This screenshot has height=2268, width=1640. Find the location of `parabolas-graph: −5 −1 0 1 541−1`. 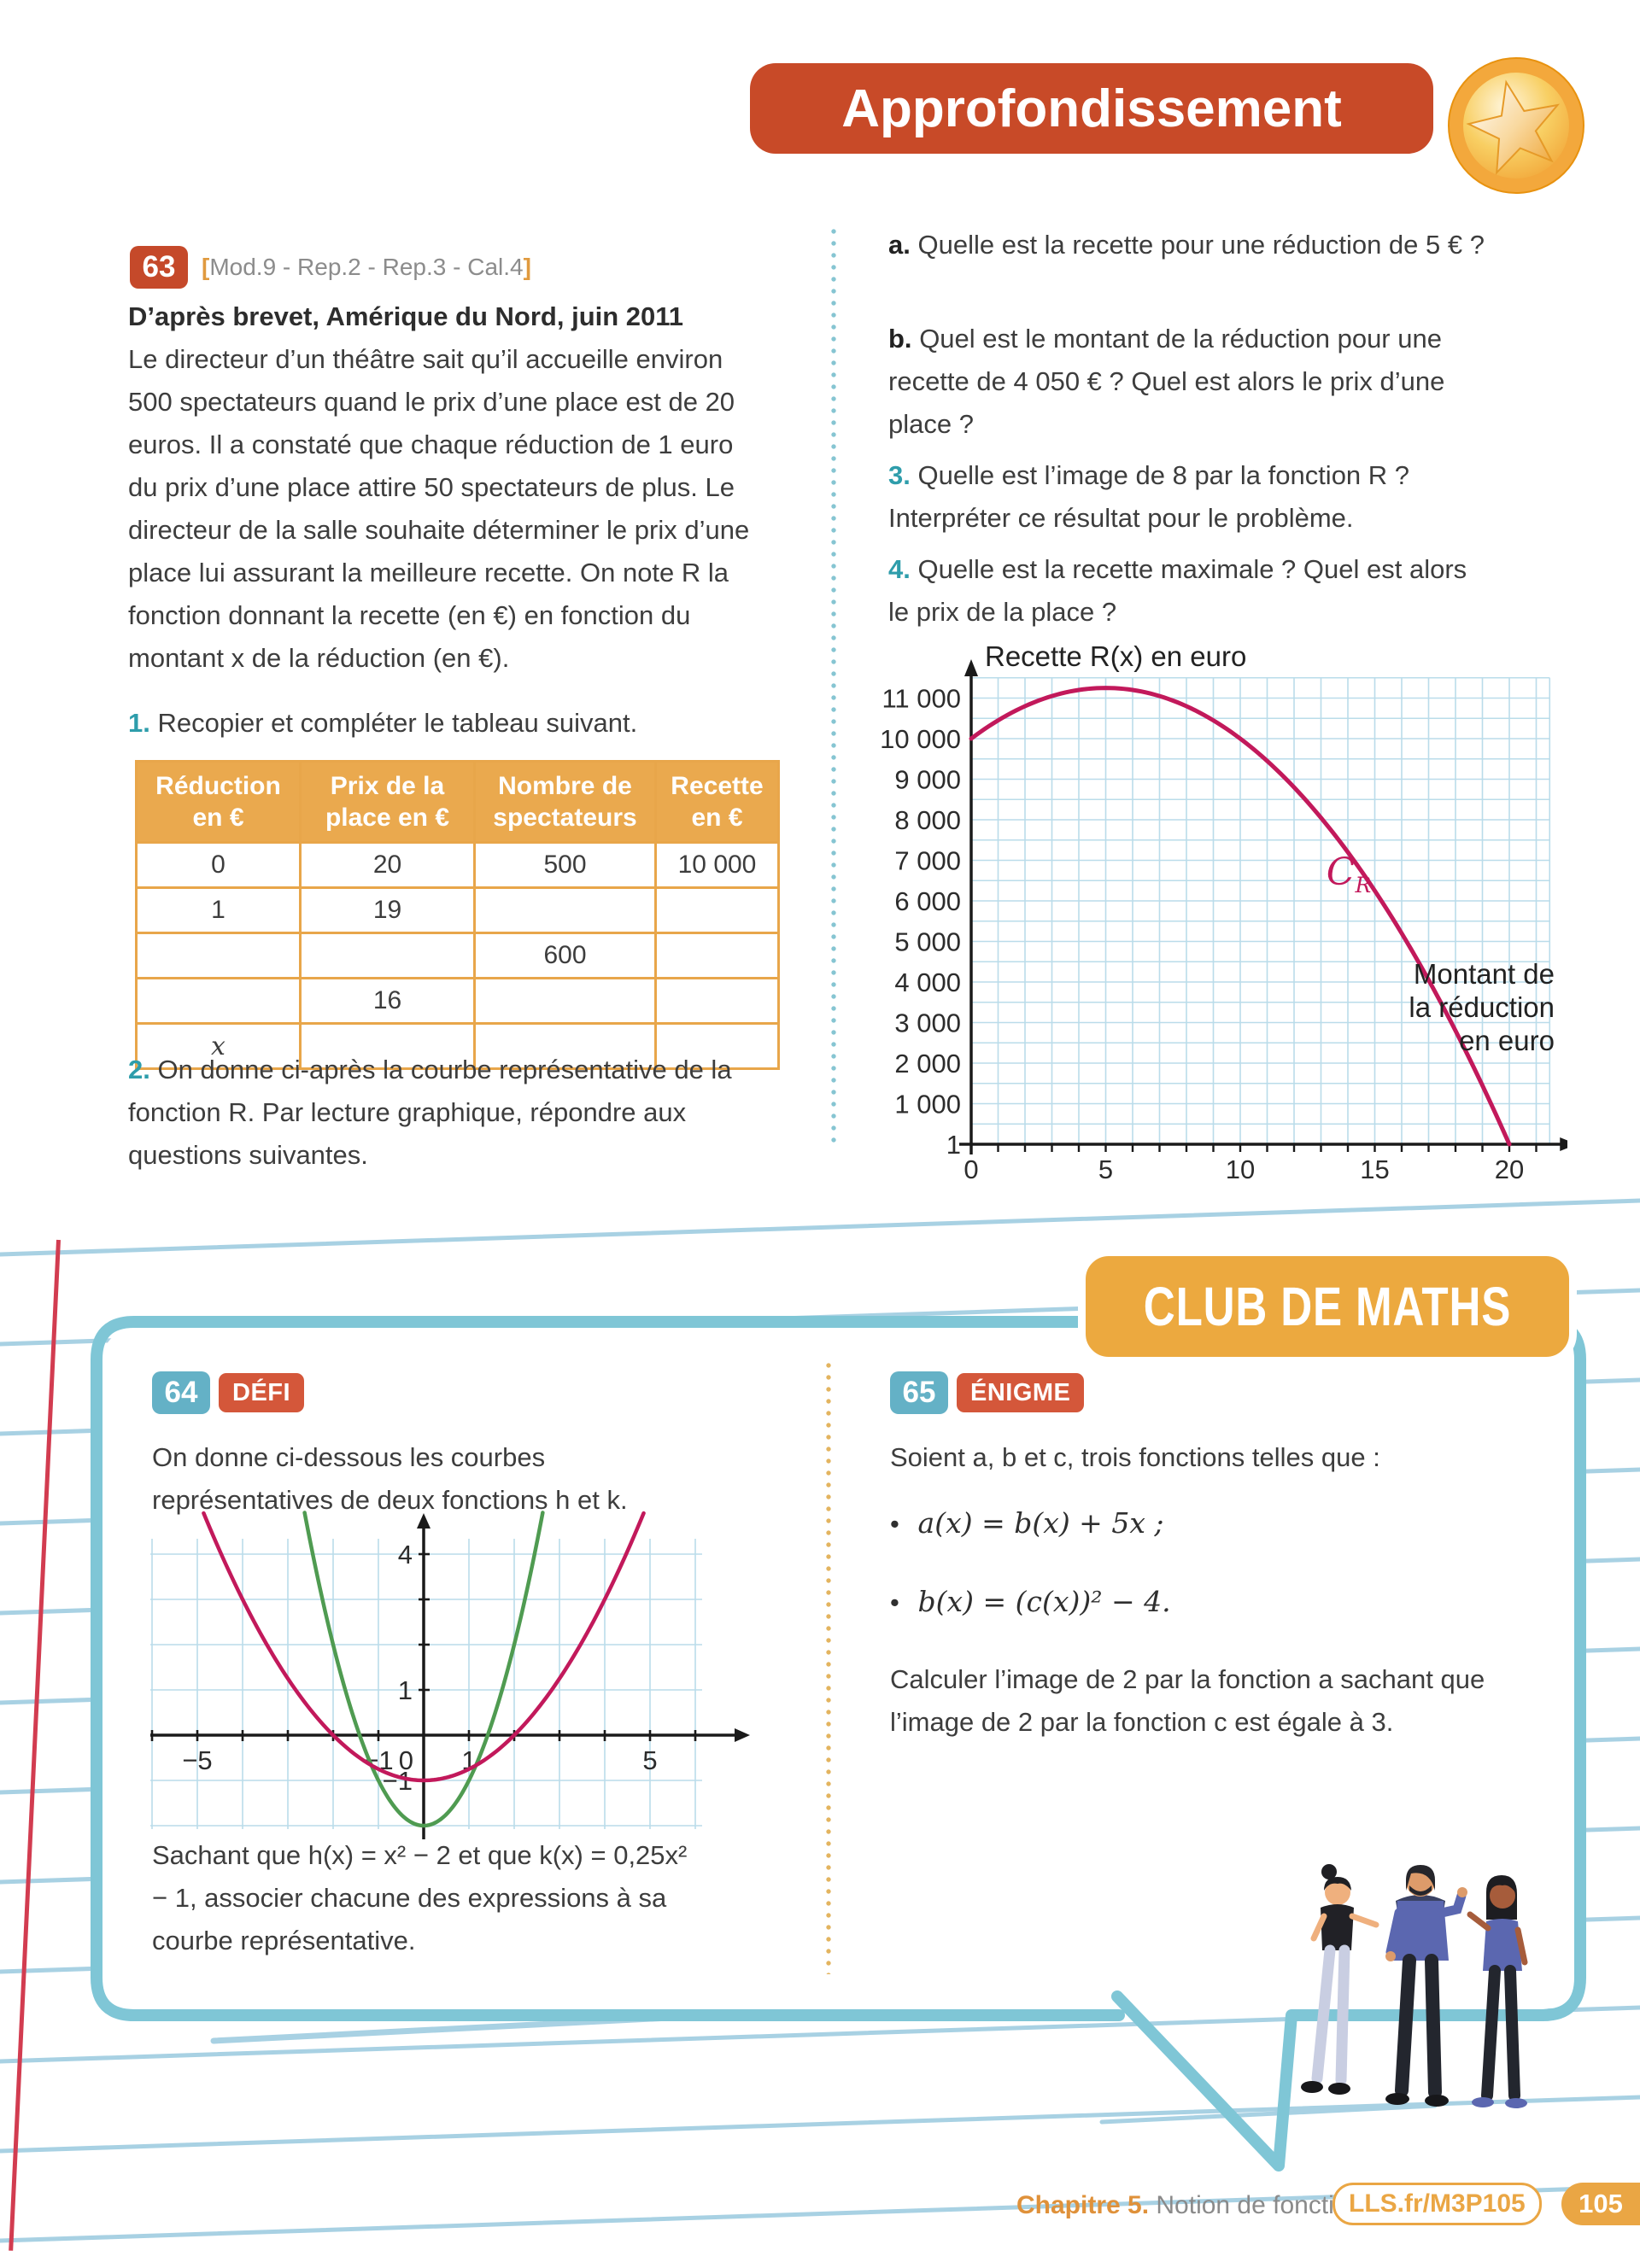

parabolas-graph: −5 −1 0 1 541−1 is located at coordinates (450, 1675).